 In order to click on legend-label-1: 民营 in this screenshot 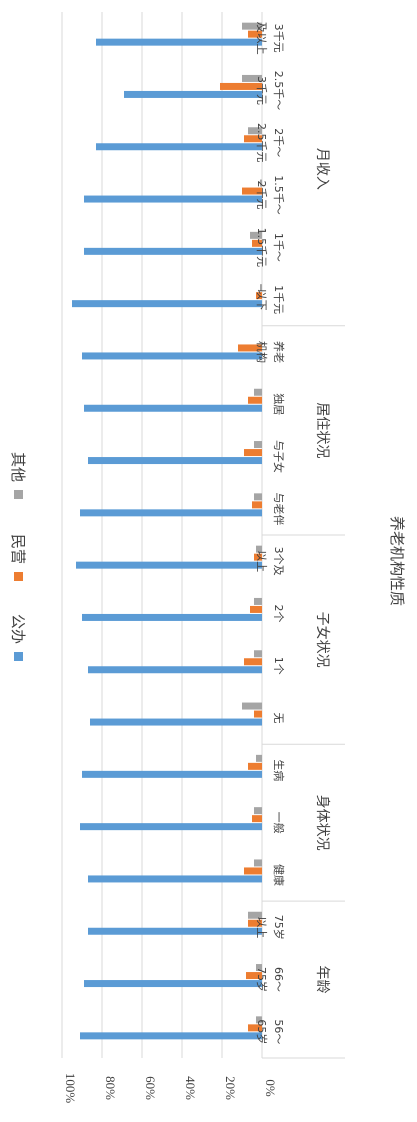, I will do `click(18, 549)`.